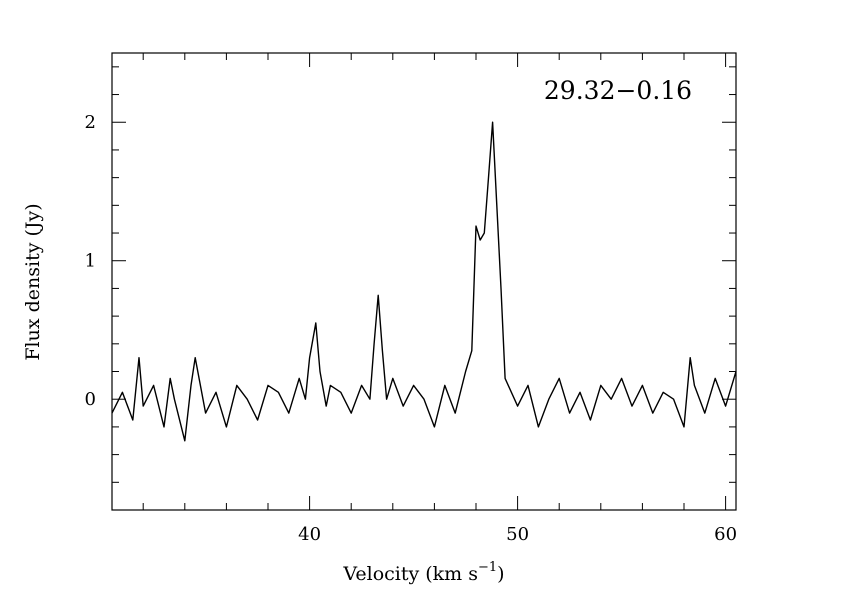  What do you see at coordinates (90, 122) in the screenshot?
I see `y-tick-label: 2` at bounding box center [90, 122].